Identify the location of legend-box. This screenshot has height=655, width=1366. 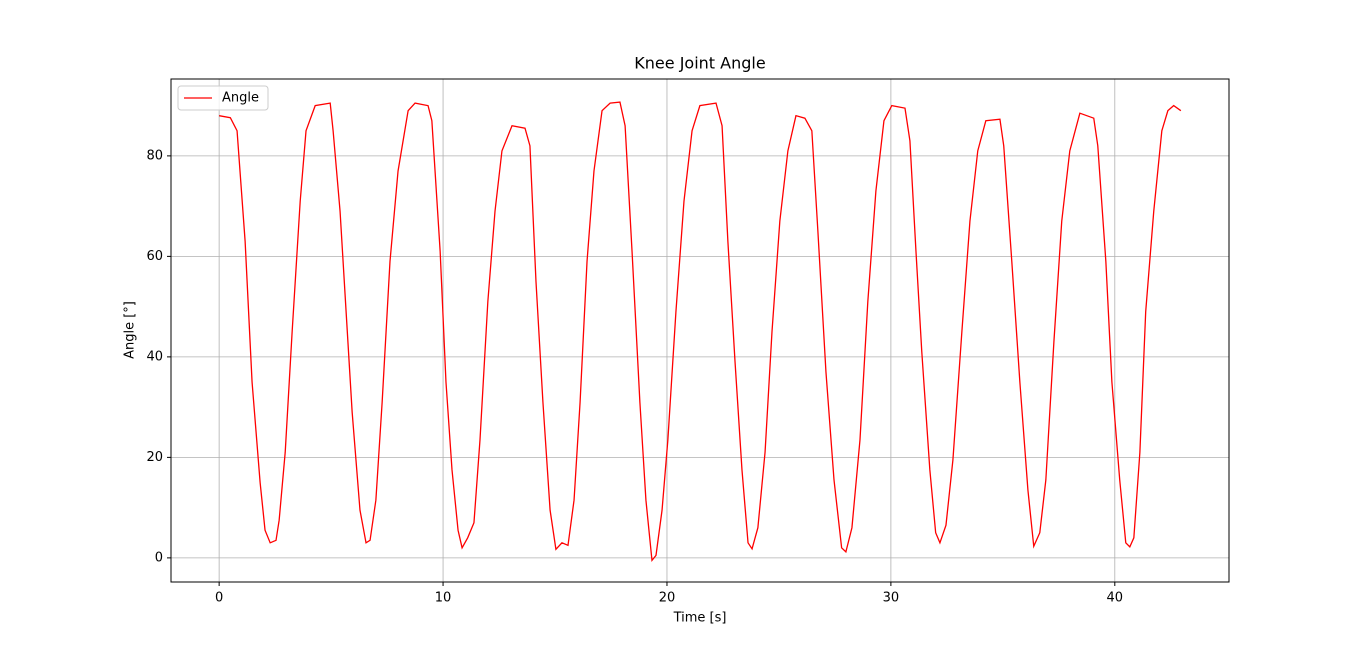
(223, 98).